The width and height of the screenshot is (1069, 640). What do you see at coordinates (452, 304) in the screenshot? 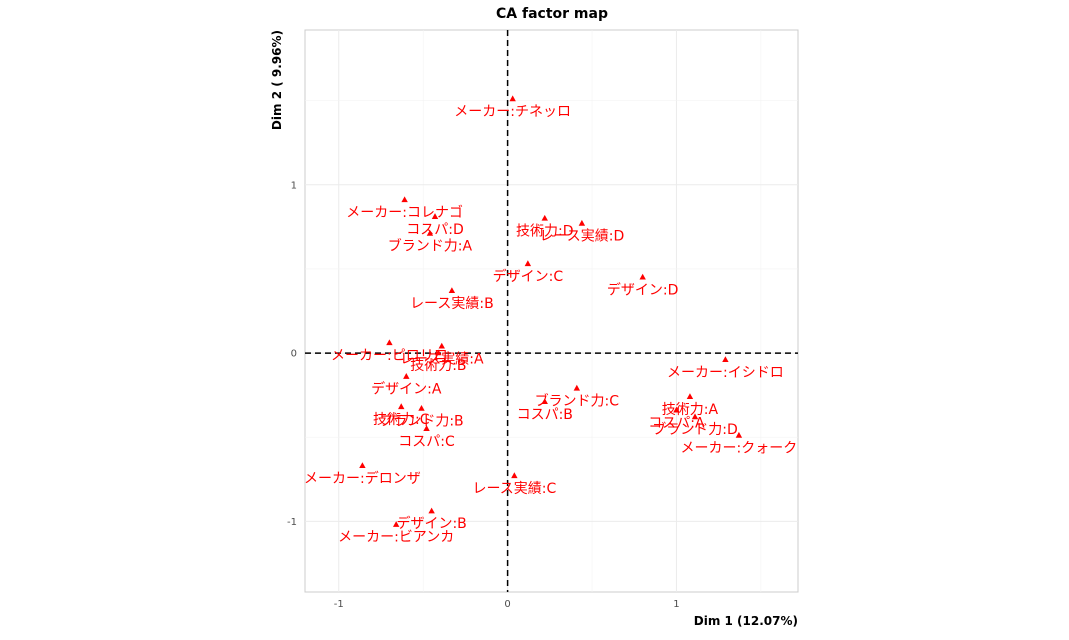
I see `point-label: レース実績:B` at bounding box center [452, 304].